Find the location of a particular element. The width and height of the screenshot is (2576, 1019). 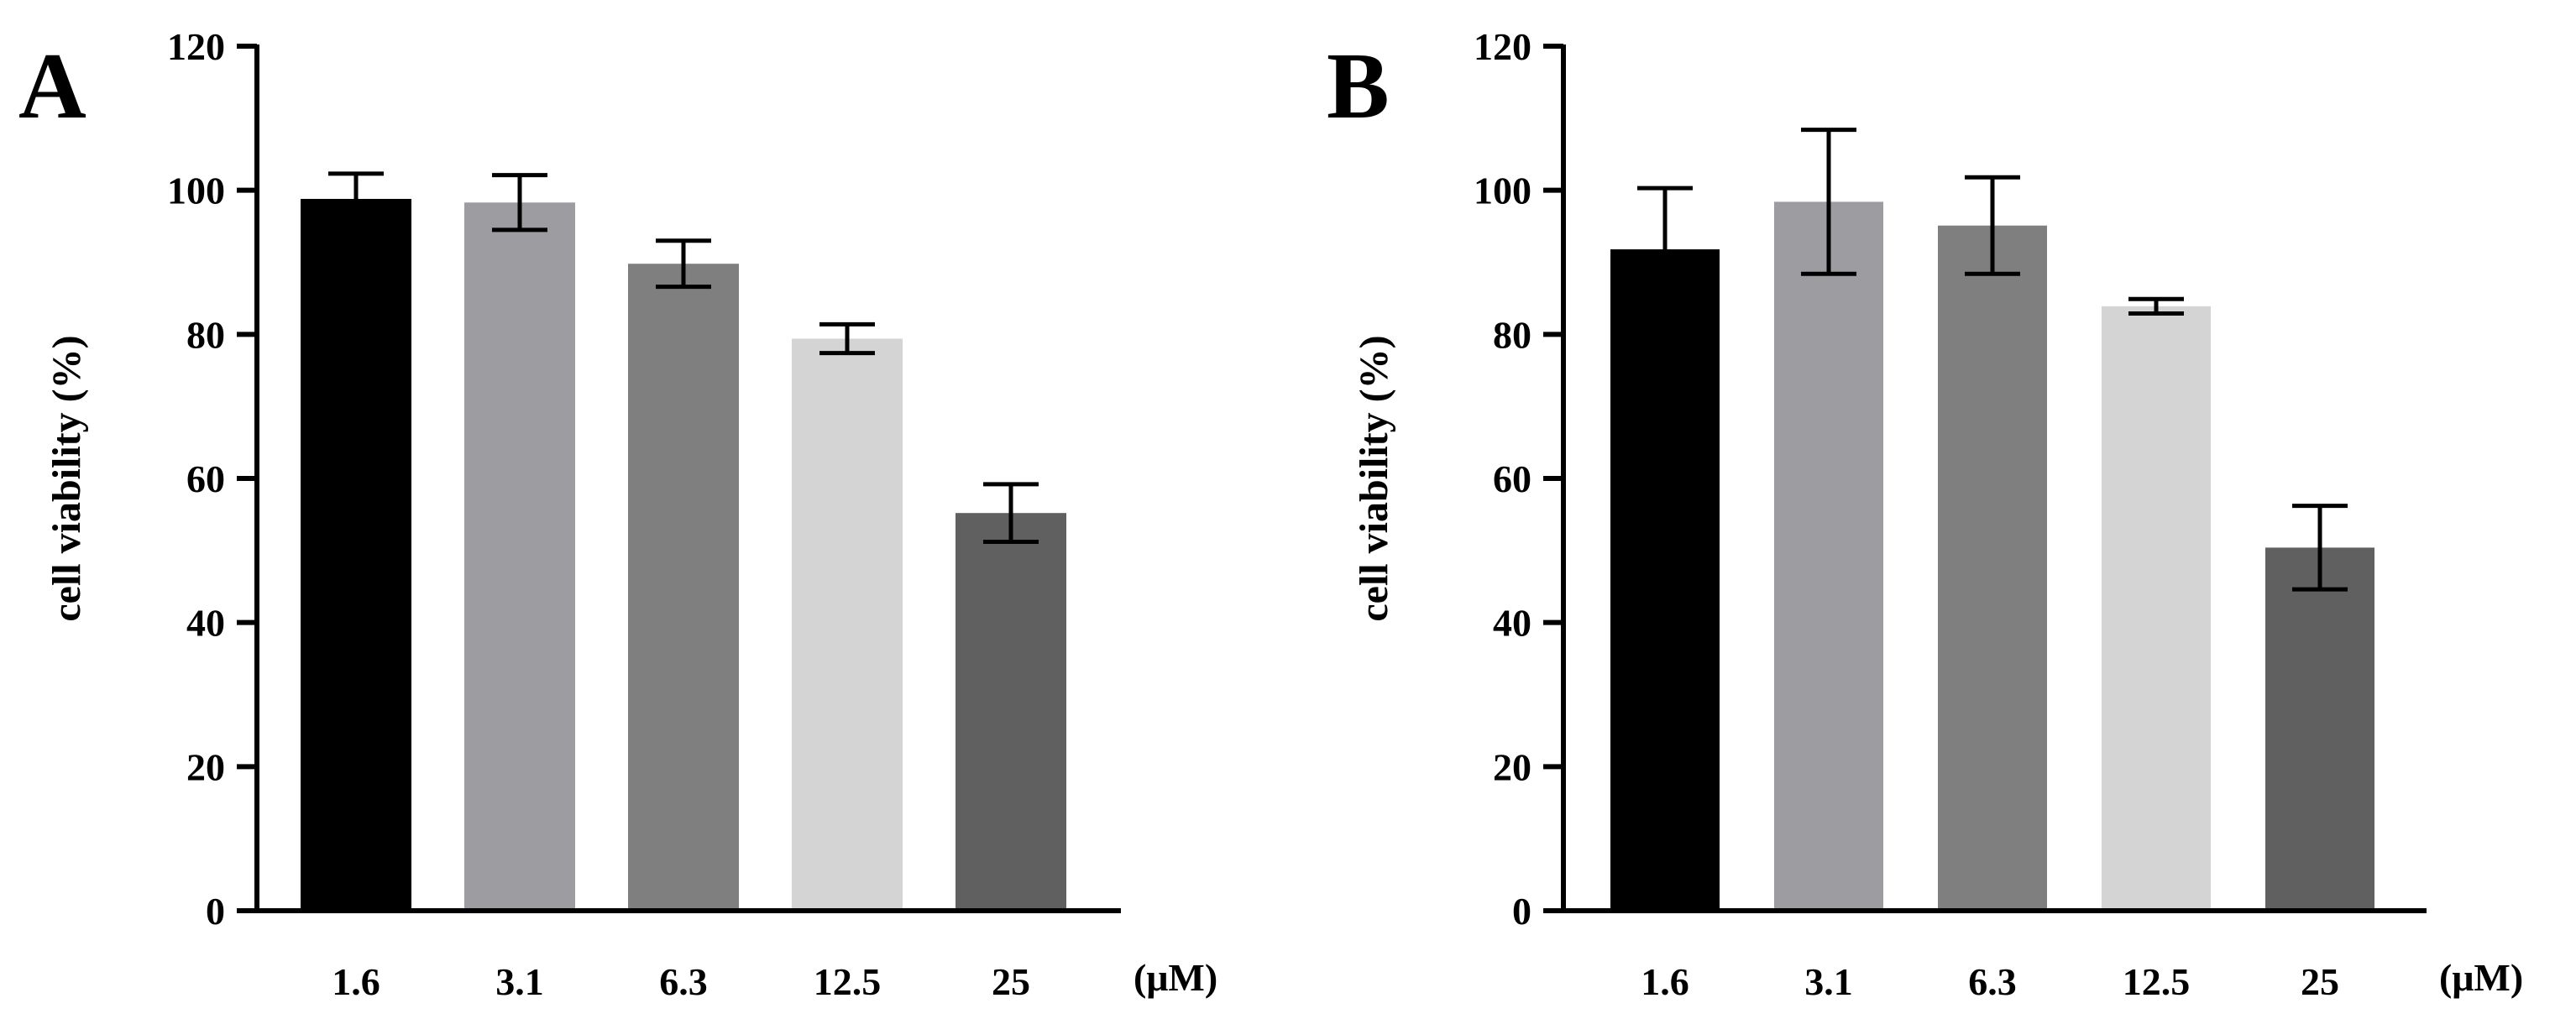

panel-label: A is located at coordinates (52, 86).